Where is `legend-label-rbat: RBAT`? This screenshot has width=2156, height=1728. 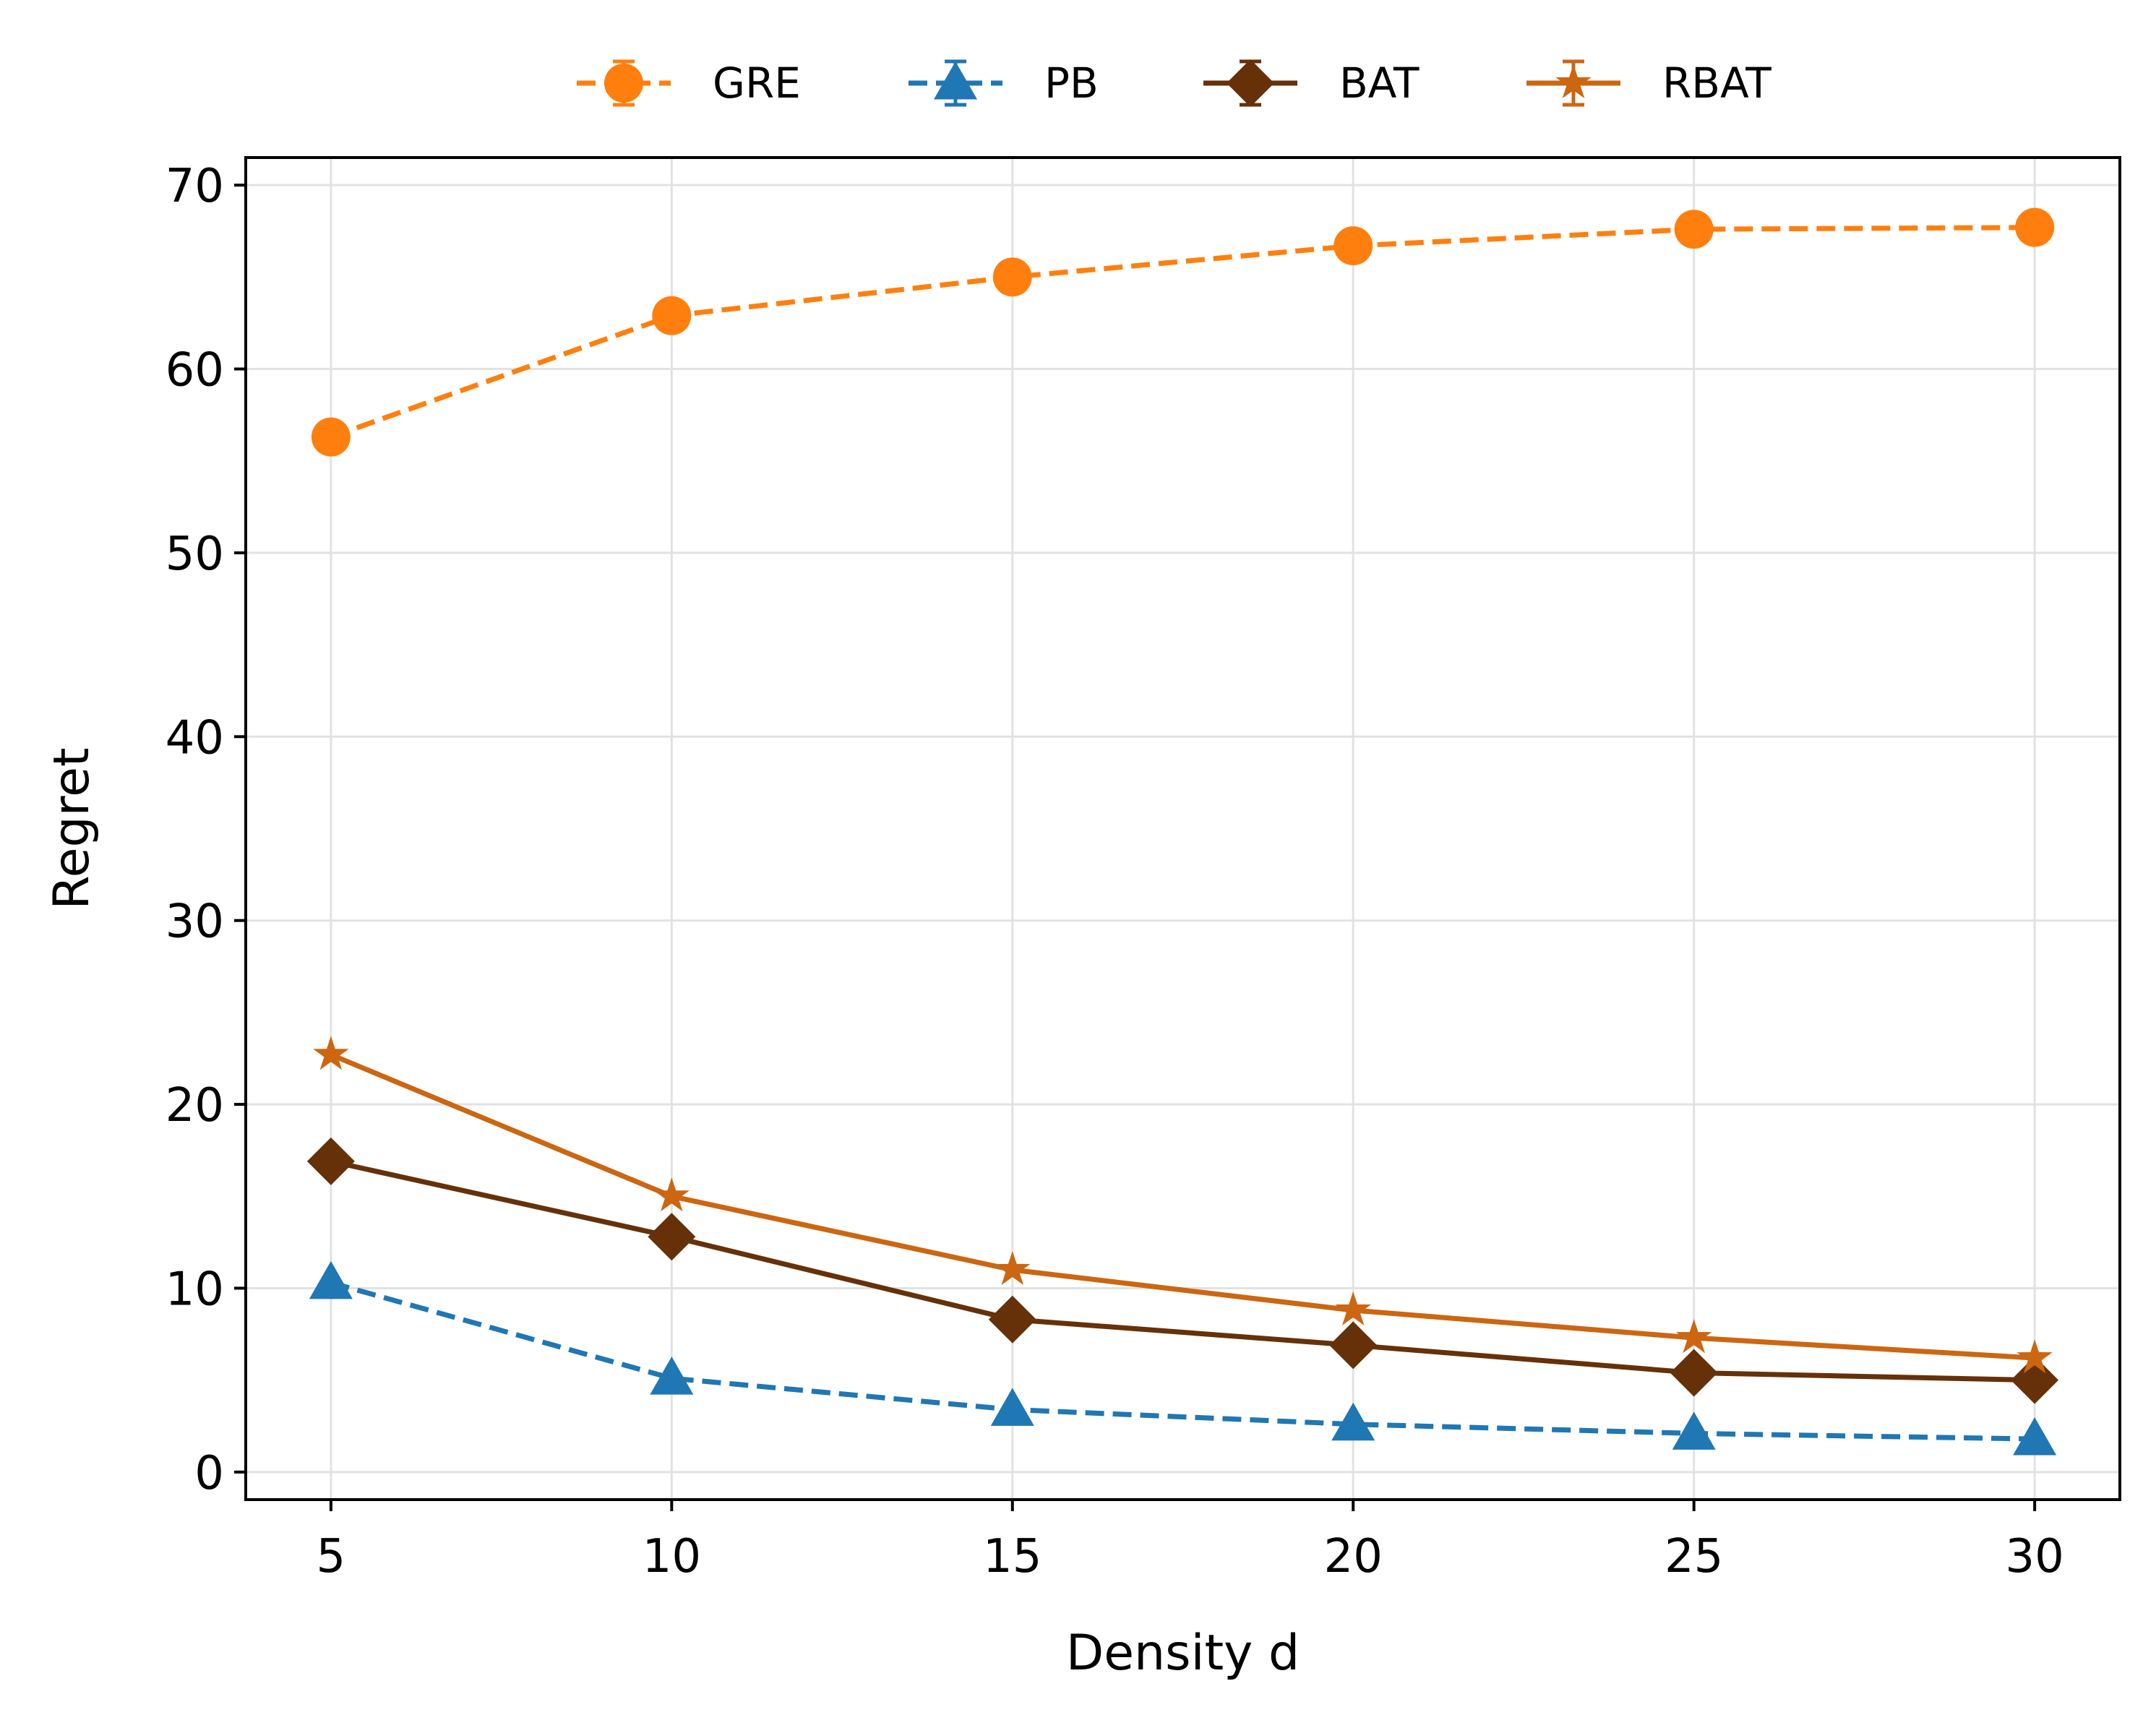 legend-label-rbat: RBAT is located at coordinates (1717, 83).